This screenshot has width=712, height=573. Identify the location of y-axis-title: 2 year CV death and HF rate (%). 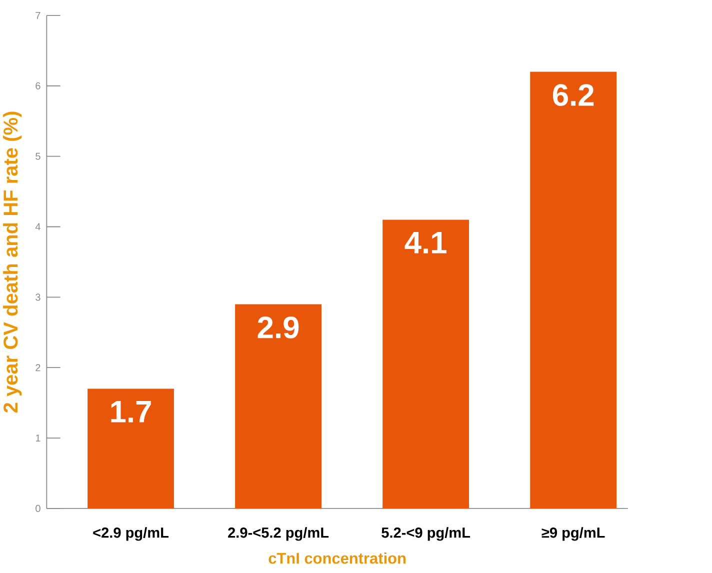
(12, 262).